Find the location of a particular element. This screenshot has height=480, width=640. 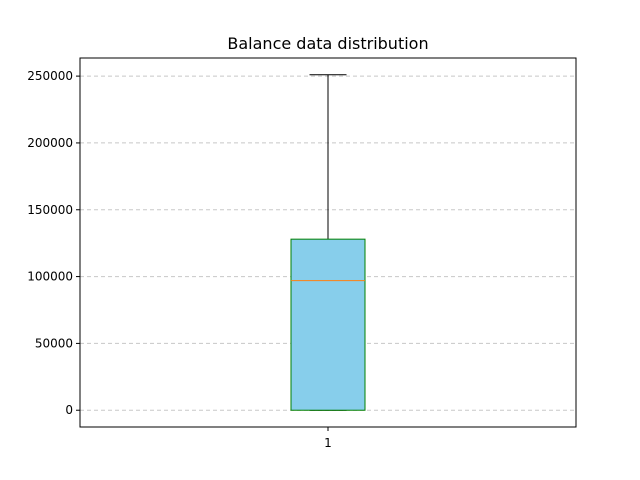

interquartile-box is located at coordinates (328, 324).